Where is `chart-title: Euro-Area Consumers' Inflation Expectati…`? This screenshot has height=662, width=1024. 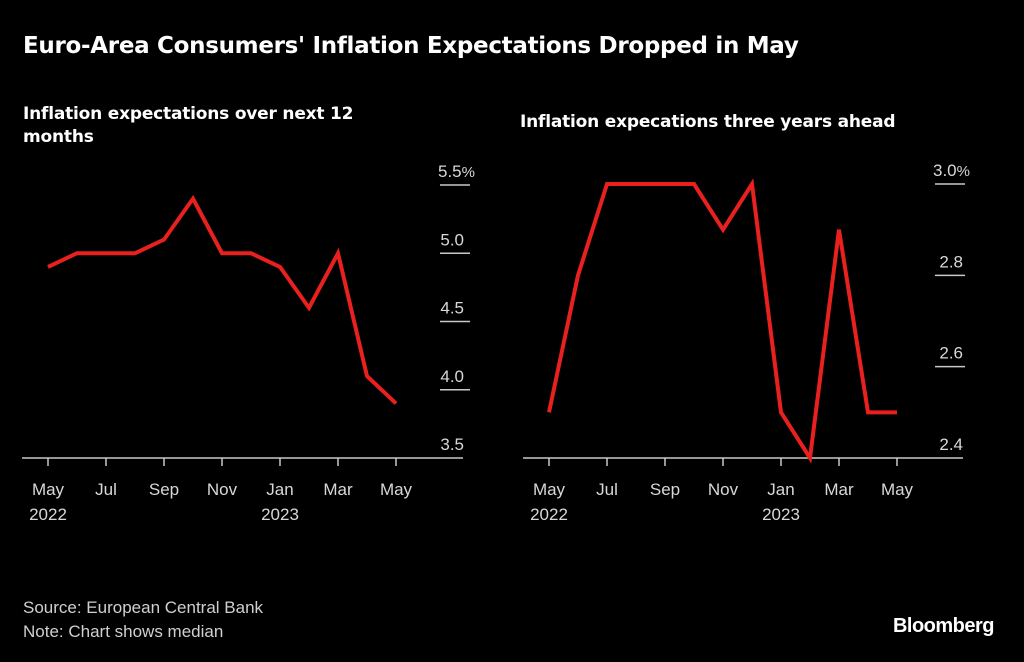 chart-title: Euro-Area Consumers' Inflation Expectati… is located at coordinates (411, 46).